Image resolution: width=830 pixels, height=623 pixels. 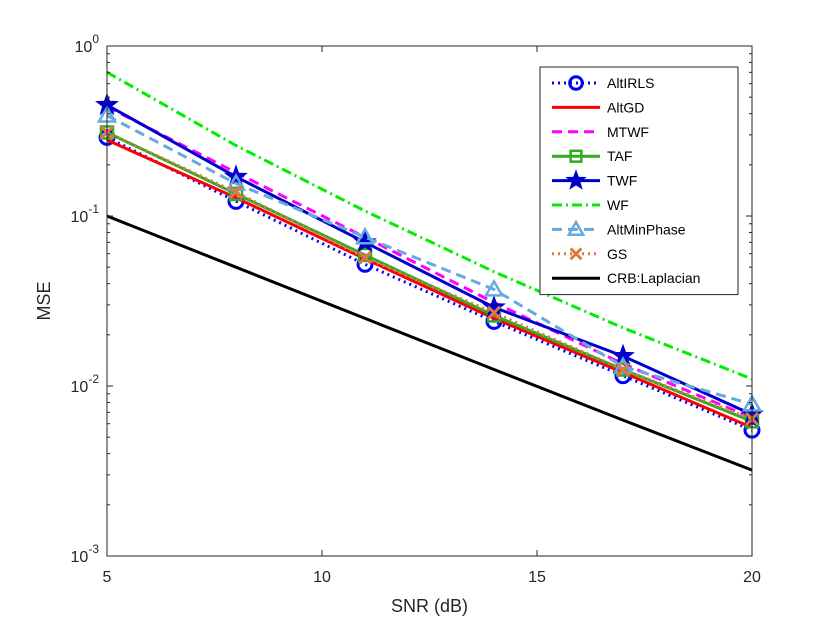 What do you see at coordinates (625, 107) in the screenshot?
I see `legend-label-1: AltGD` at bounding box center [625, 107].